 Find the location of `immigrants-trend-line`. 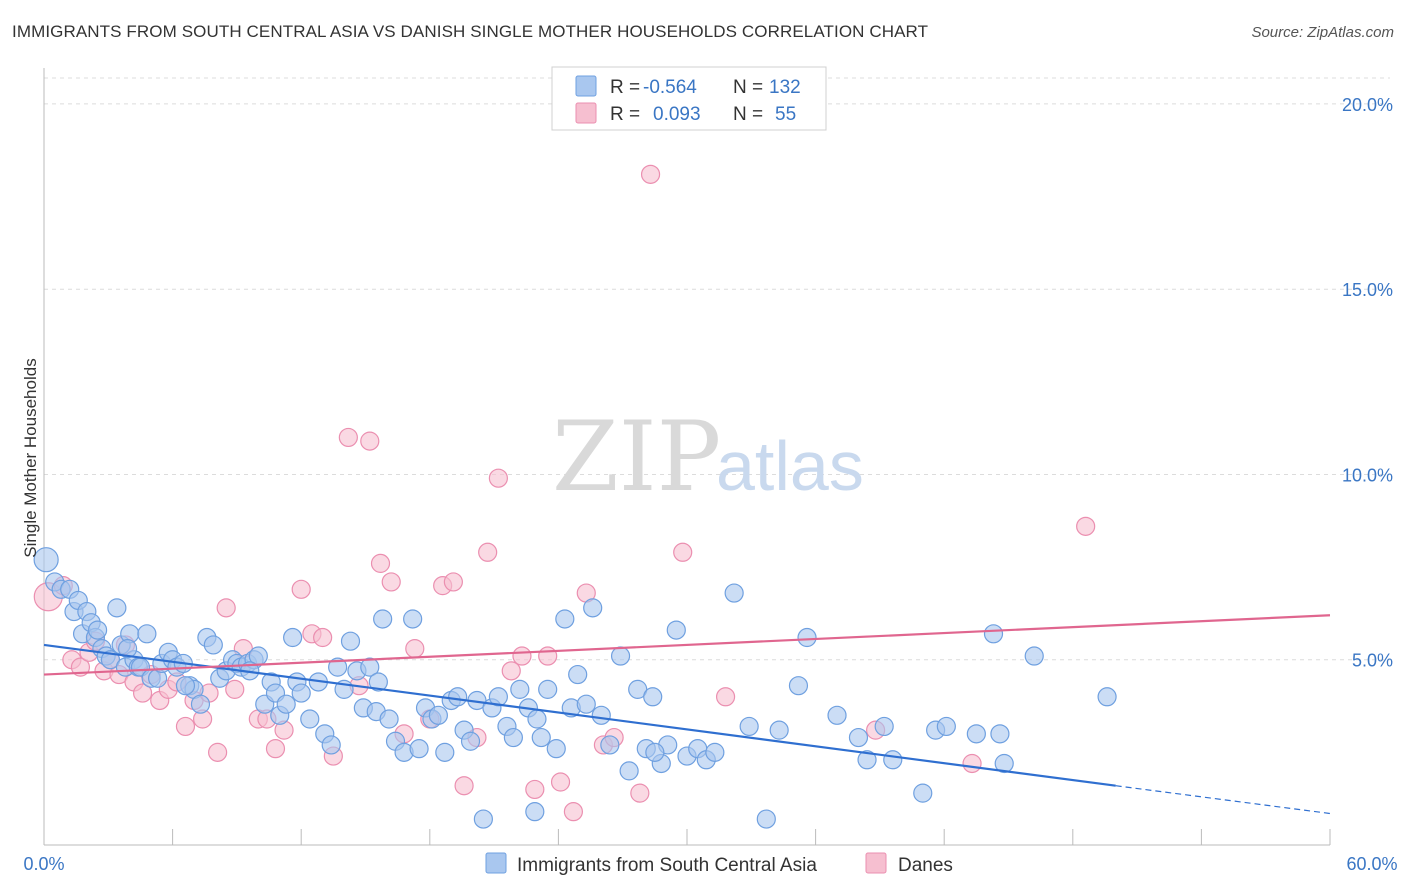

immigrants-trend-line is located at coordinates (579, 715).